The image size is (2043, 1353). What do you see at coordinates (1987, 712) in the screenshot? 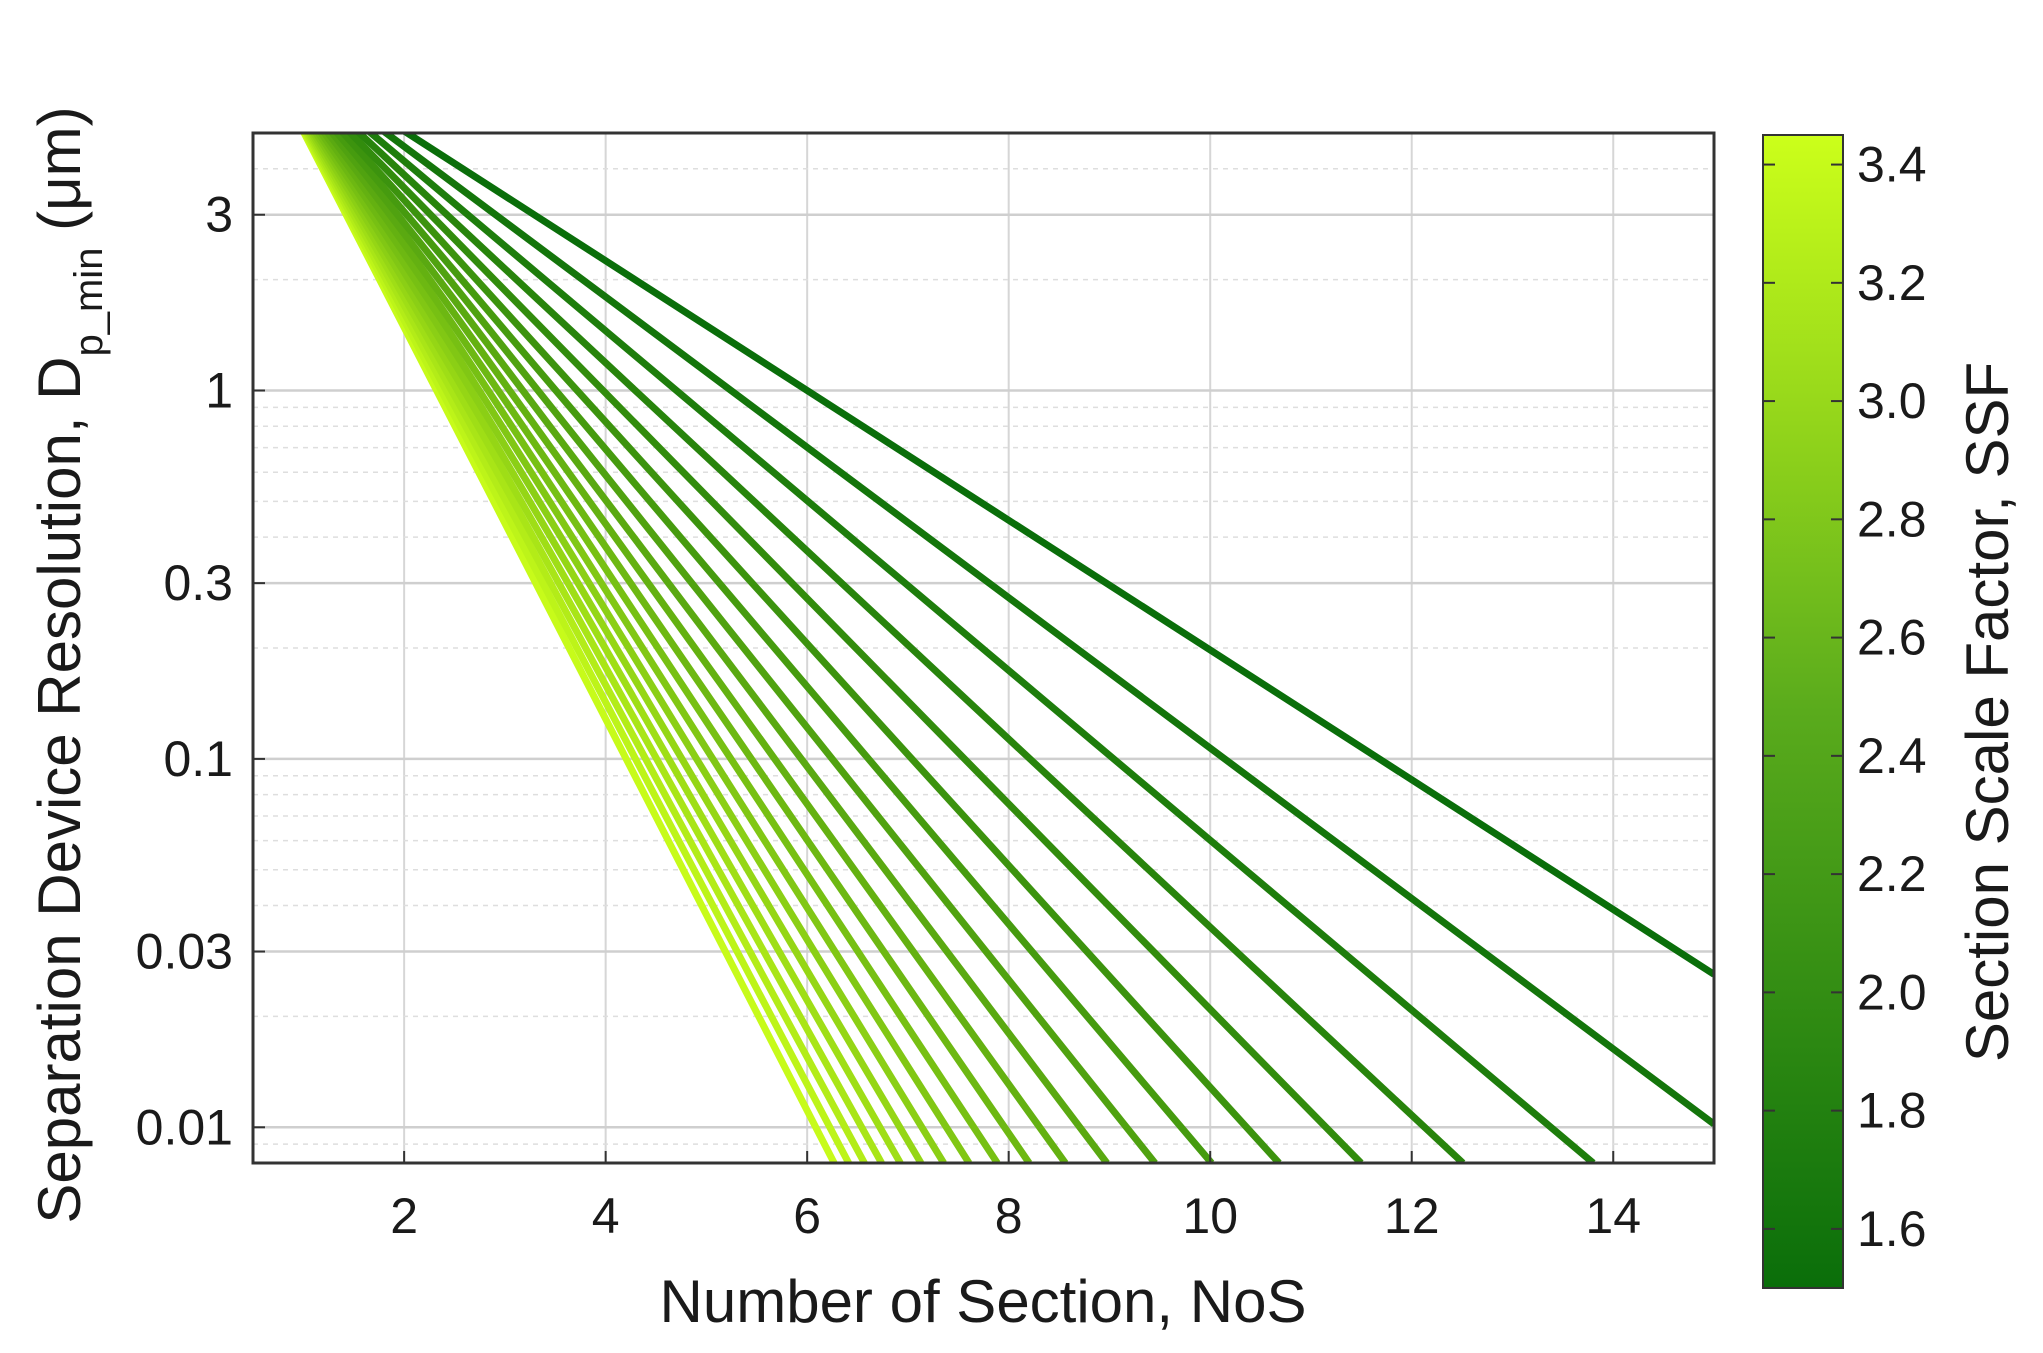
I see `colorbar-title: Section Scale Factor, SSF` at bounding box center [1987, 712].